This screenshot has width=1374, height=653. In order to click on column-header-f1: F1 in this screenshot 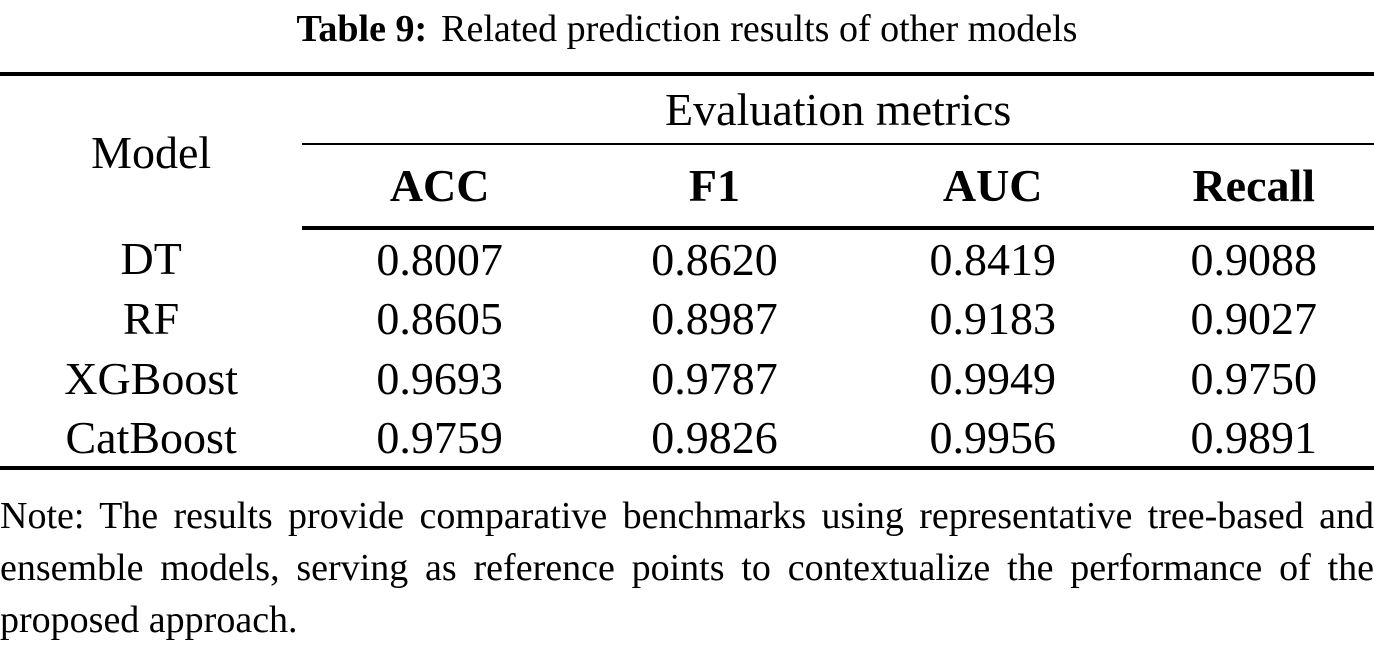, I will do `click(714, 187)`.